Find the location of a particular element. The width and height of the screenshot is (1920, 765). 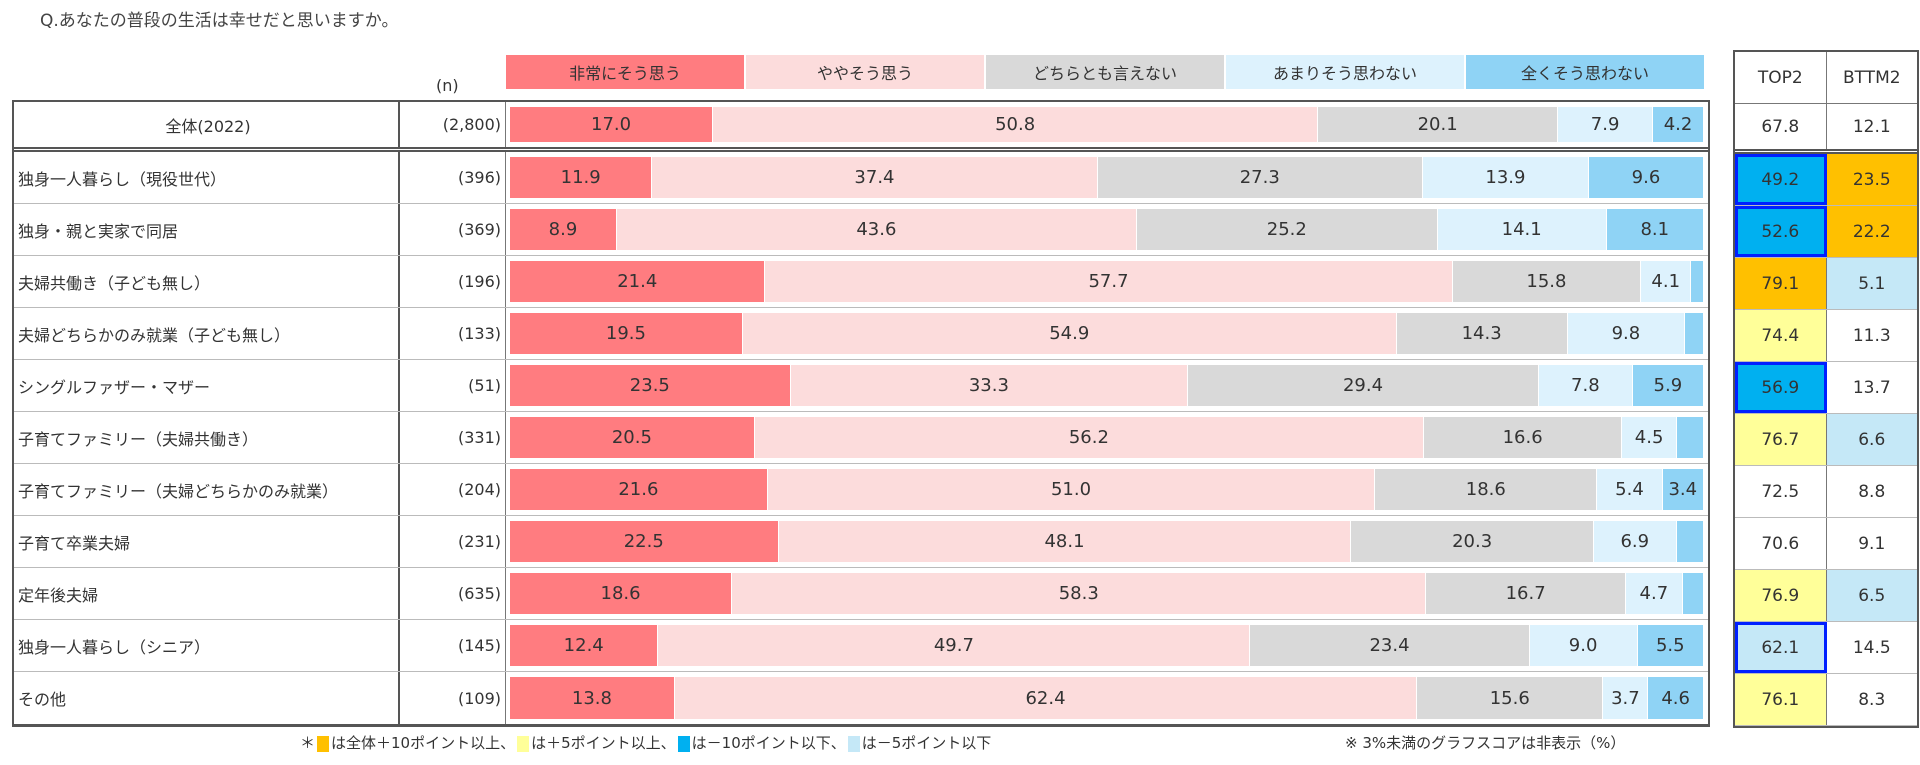

footnote-text: は全体＋10ポイント以上、 is located at coordinates (423, 743).